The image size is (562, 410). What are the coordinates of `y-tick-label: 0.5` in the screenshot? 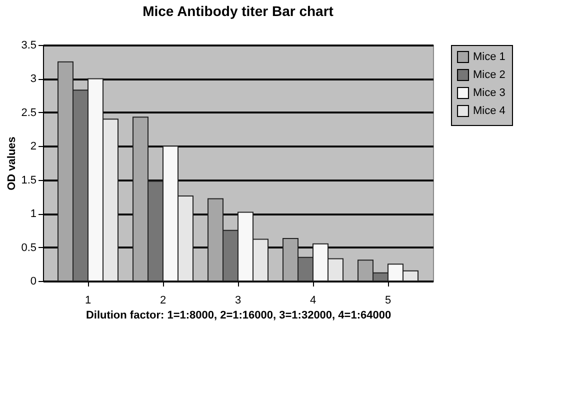 It's located at (28, 248).